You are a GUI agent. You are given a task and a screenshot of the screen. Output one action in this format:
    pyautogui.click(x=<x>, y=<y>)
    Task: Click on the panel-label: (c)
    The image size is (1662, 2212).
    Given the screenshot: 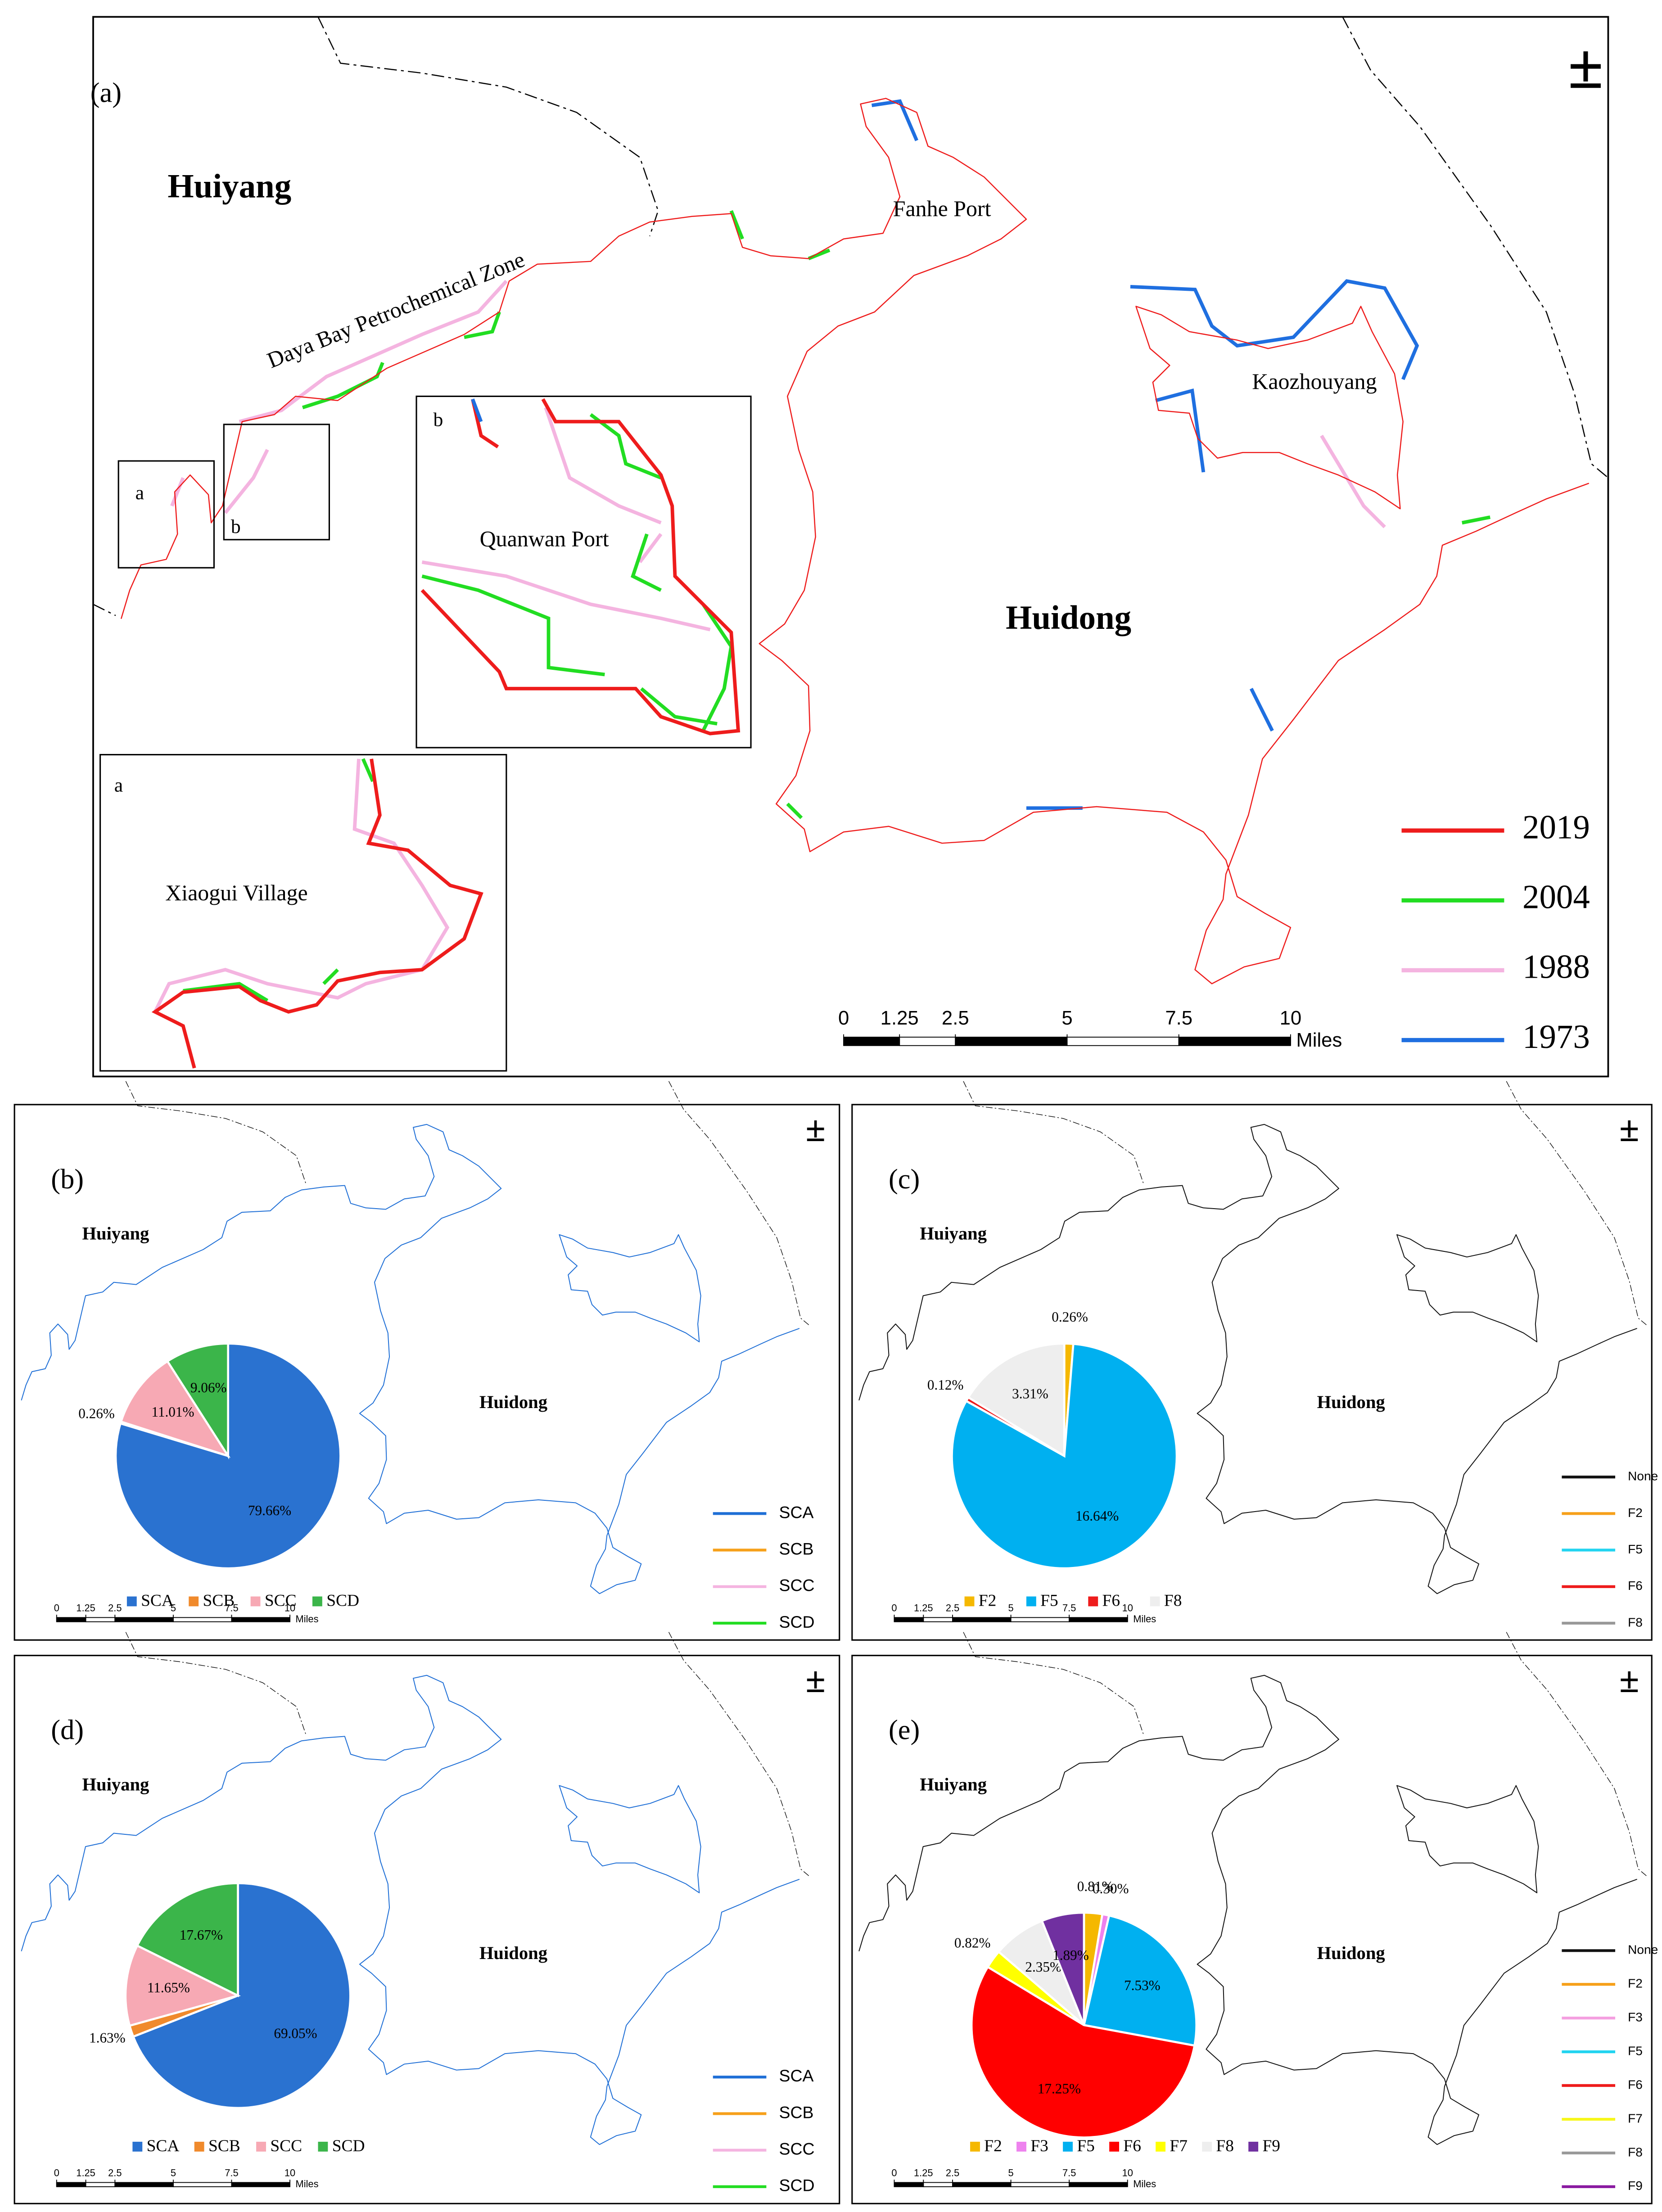 What is the action you would take?
    pyautogui.click(x=904, y=1179)
    